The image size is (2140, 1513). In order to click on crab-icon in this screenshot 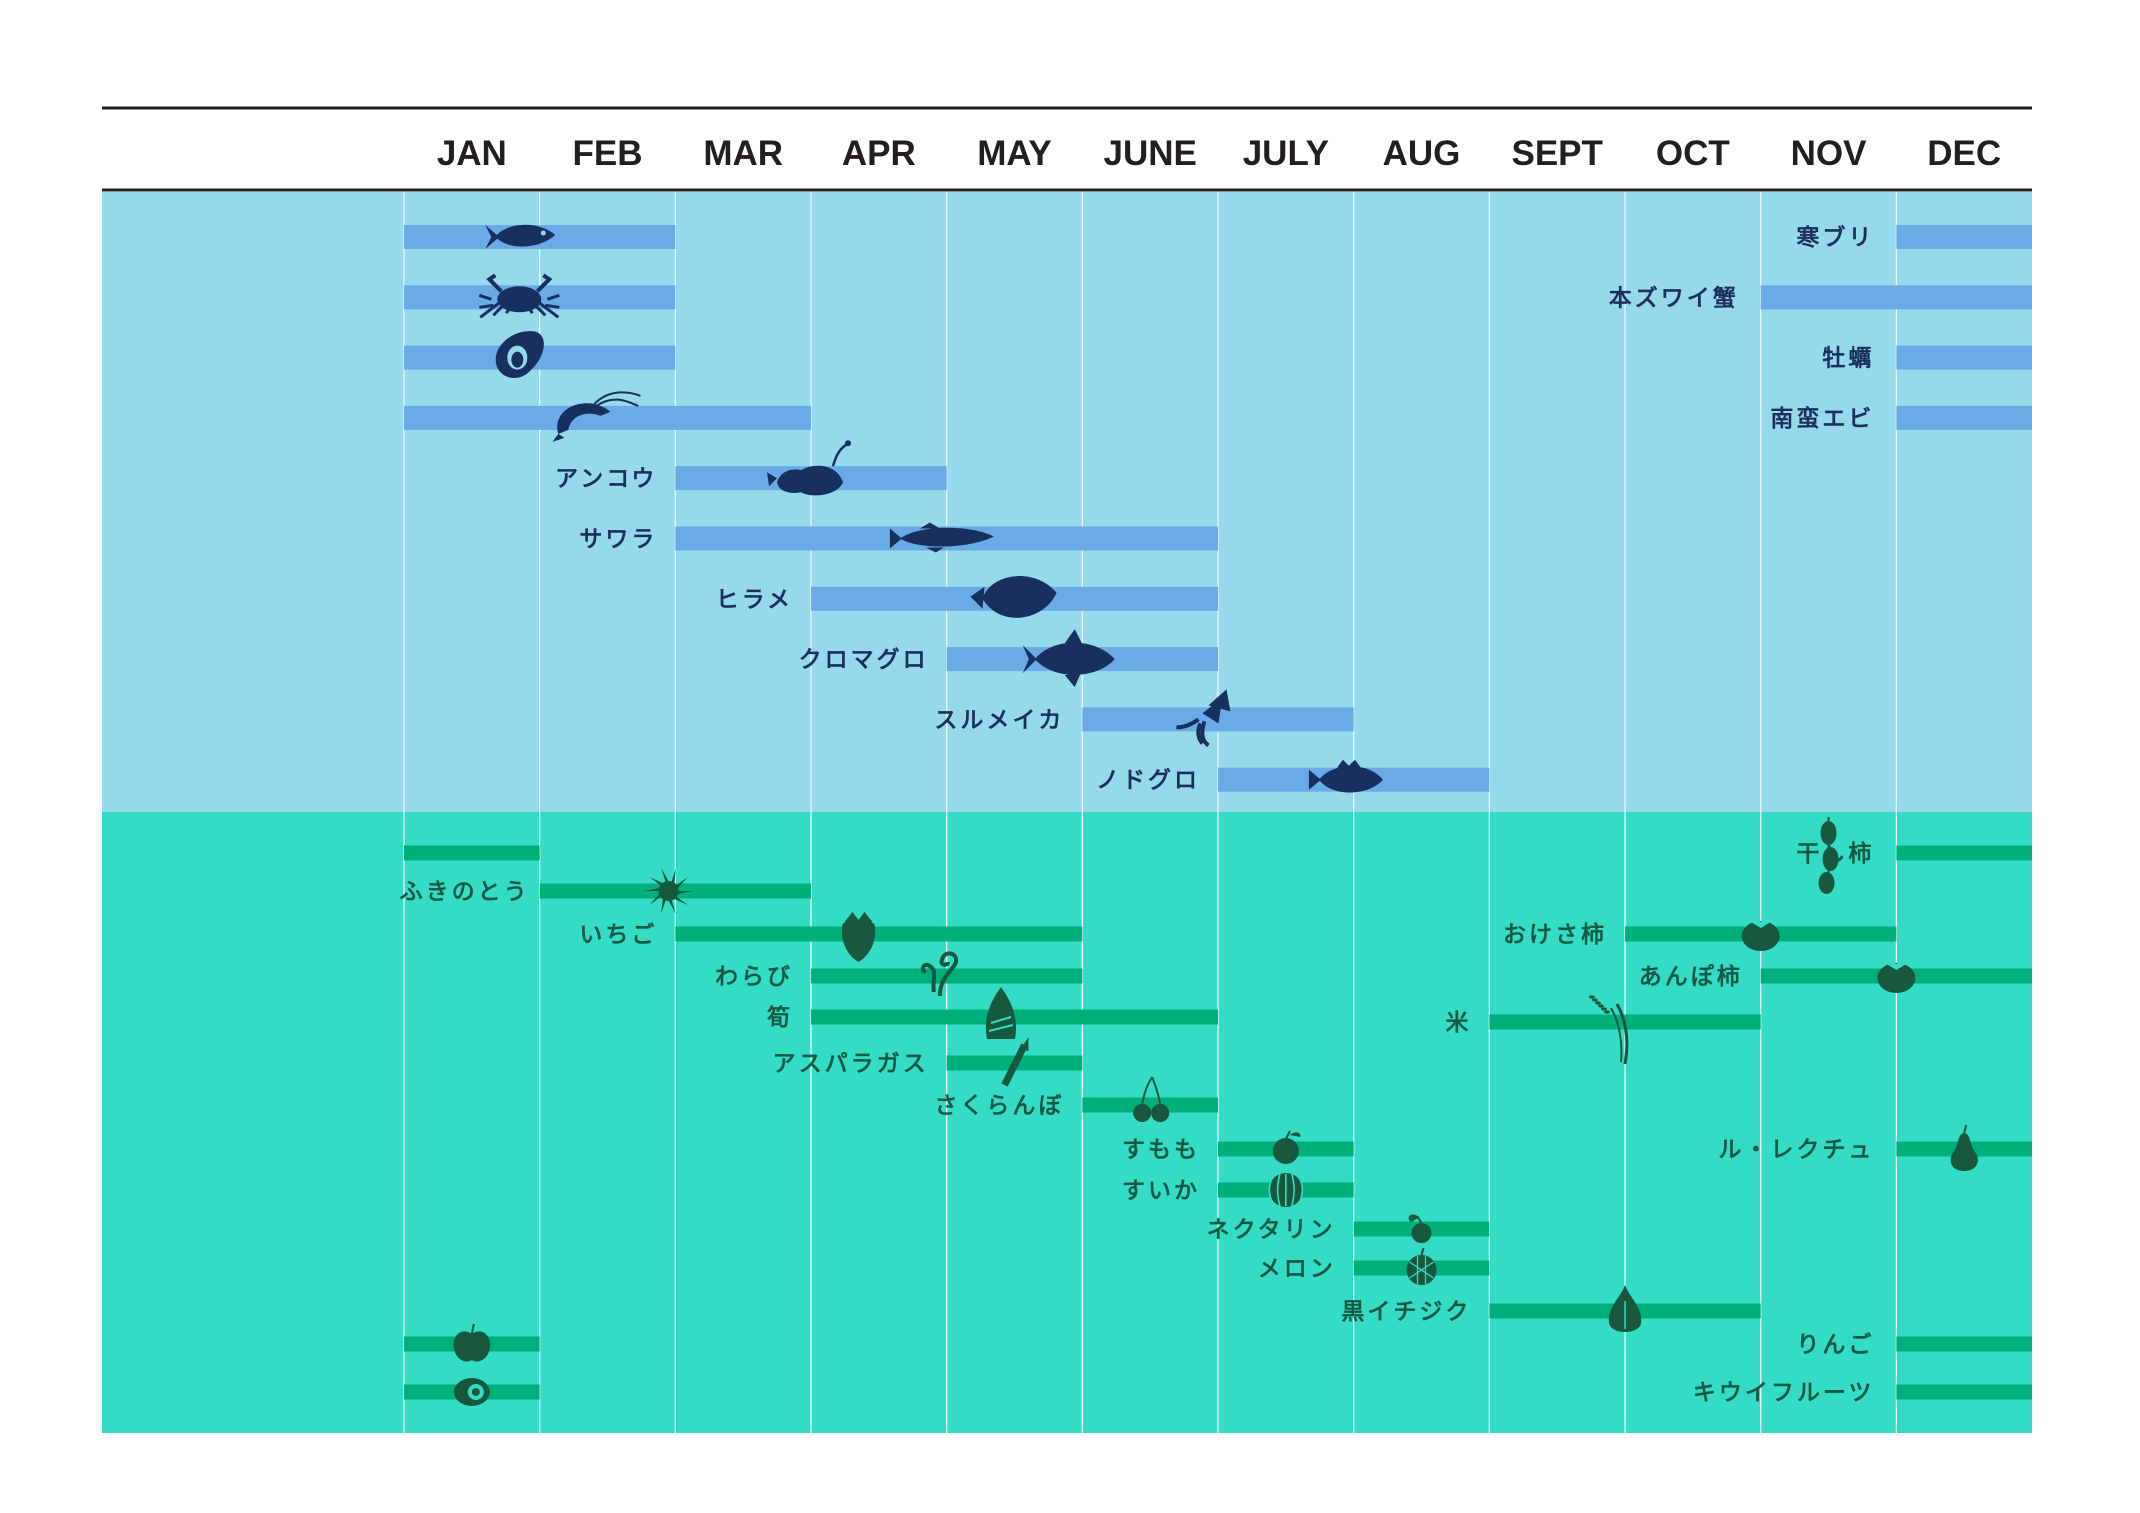, I will do `click(519, 296)`.